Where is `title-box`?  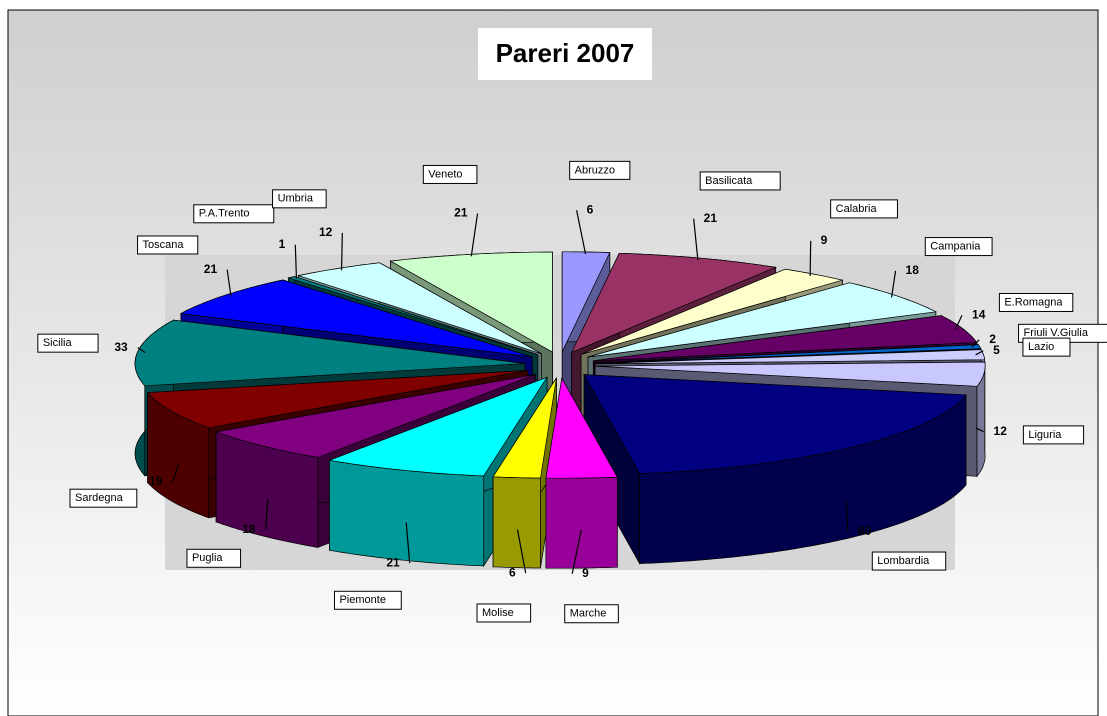
title-box is located at coordinates (565, 54).